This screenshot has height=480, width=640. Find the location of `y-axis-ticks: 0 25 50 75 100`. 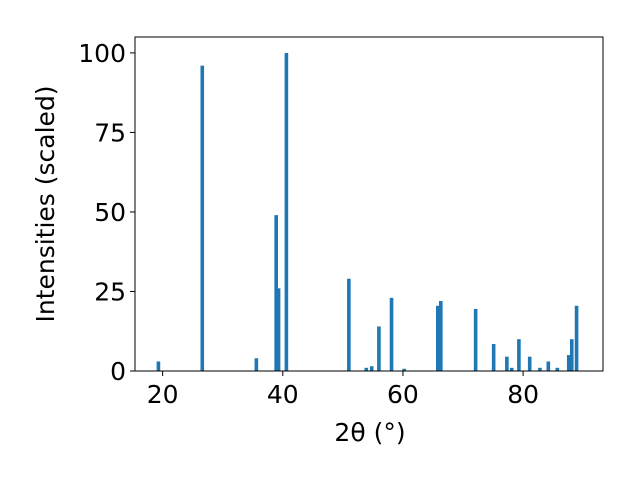

y-axis-ticks: 0 25 50 75 100 is located at coordinates (106, 212).